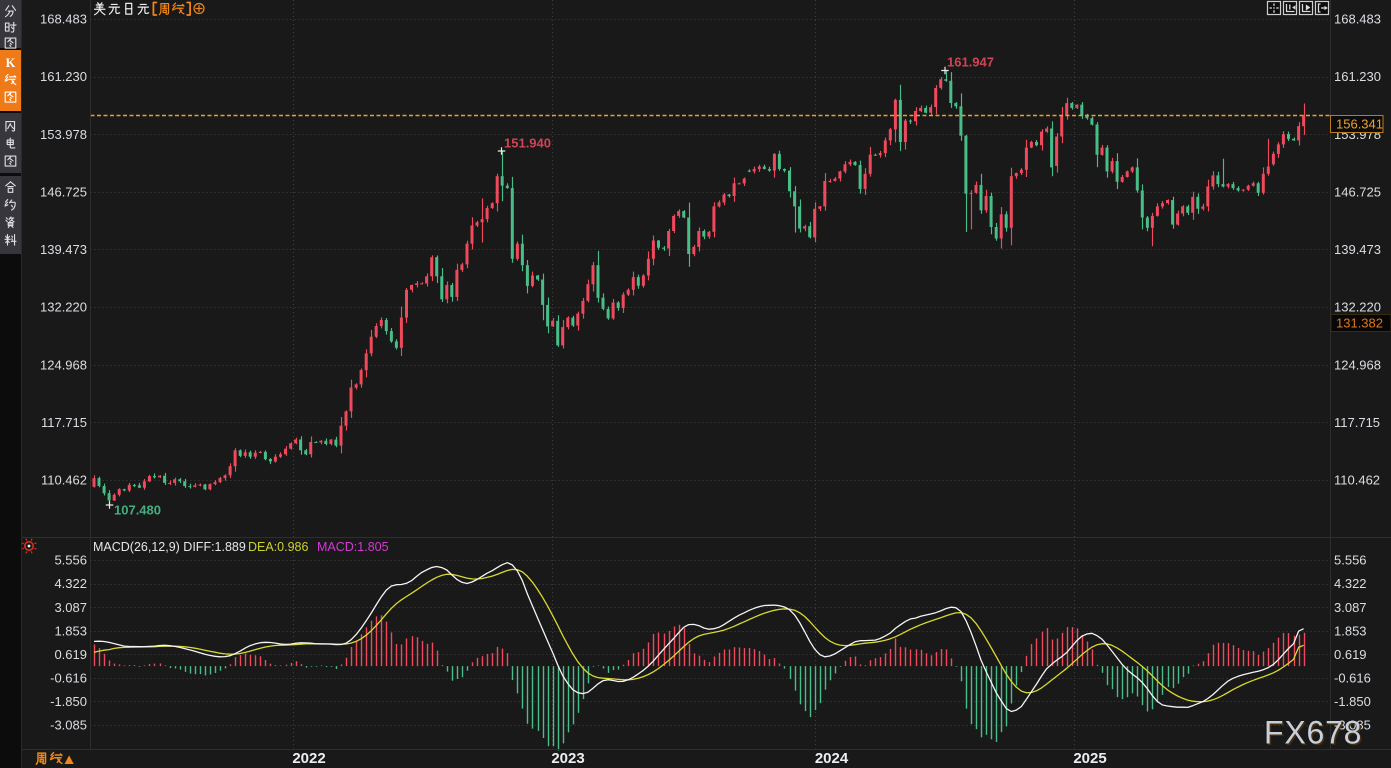 This screenshot has height=768, width=1391. Describe the element at coordinates (832, 758) in the screenshot. I see `svg-text: 2024` at that location.